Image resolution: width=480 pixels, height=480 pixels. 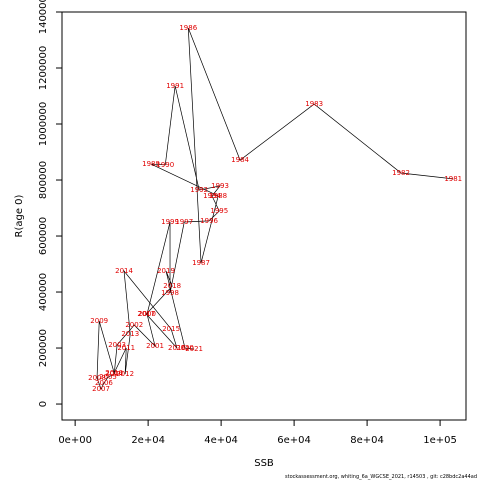 What do you see at coordinates (170, 293) in the screenshot?
I see `point-label: 1998` at bounding box center [170, 293].